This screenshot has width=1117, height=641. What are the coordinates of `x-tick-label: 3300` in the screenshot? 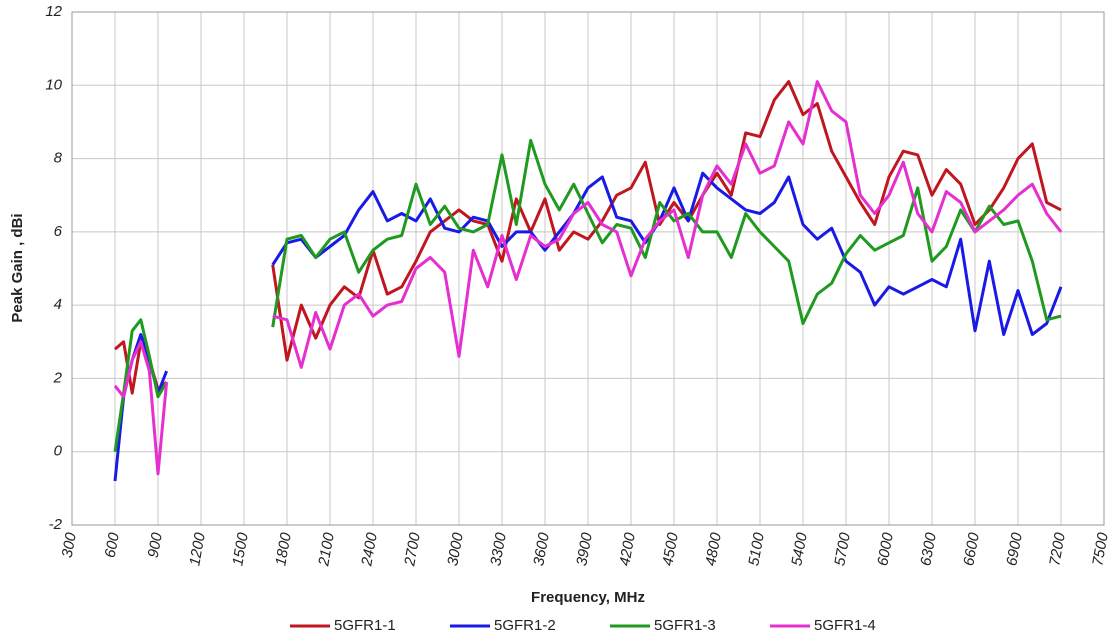 It's located at (498, 549).